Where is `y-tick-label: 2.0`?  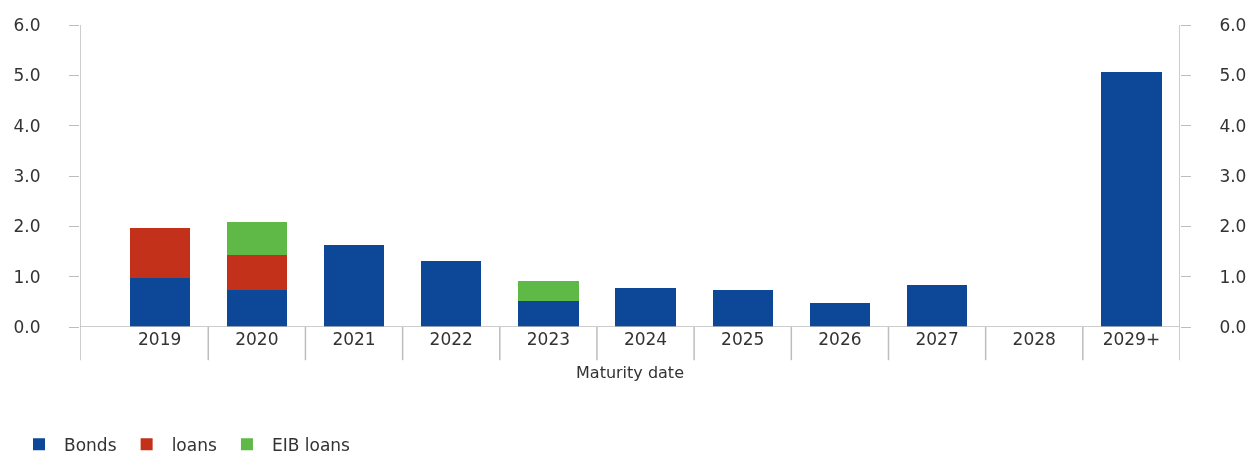 y-tick-label: 2.0 is located at coordinates (27, 226).